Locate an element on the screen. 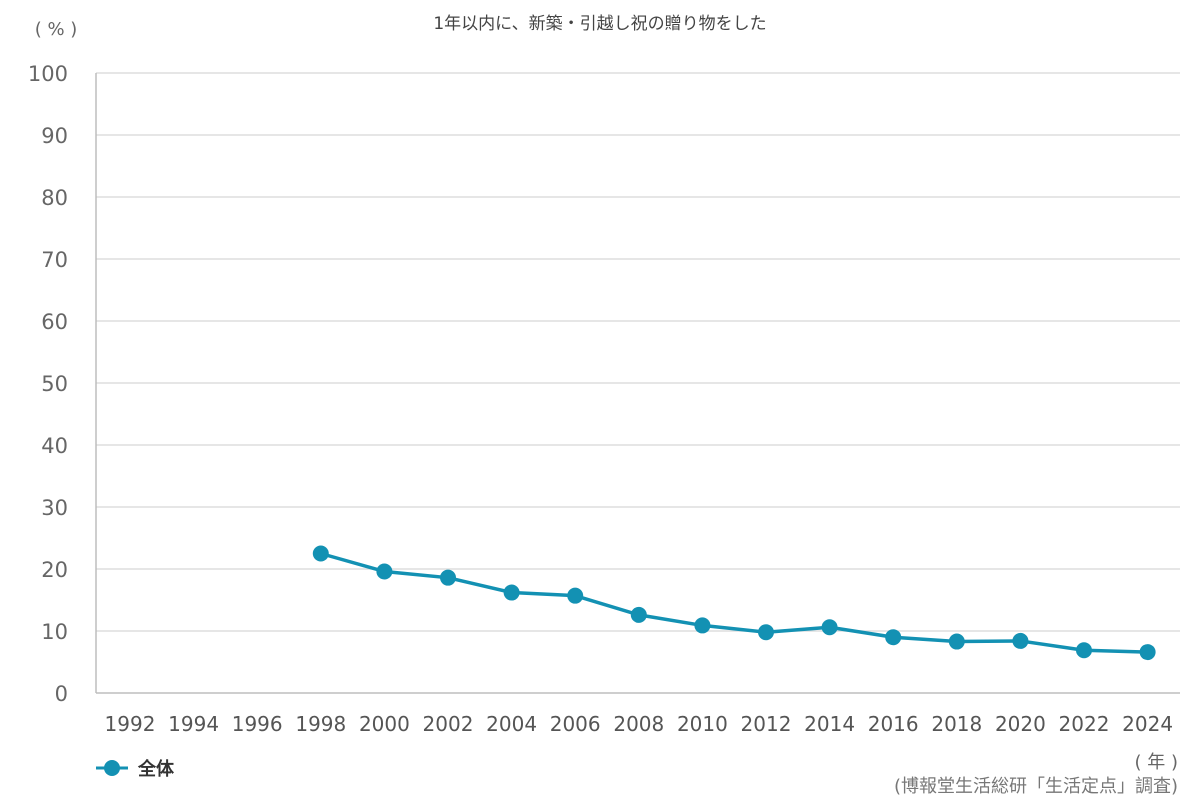 The height and width of the screenshot is (800, 1200). x-tick-label: 1994 is located at coordinates (193, 724).